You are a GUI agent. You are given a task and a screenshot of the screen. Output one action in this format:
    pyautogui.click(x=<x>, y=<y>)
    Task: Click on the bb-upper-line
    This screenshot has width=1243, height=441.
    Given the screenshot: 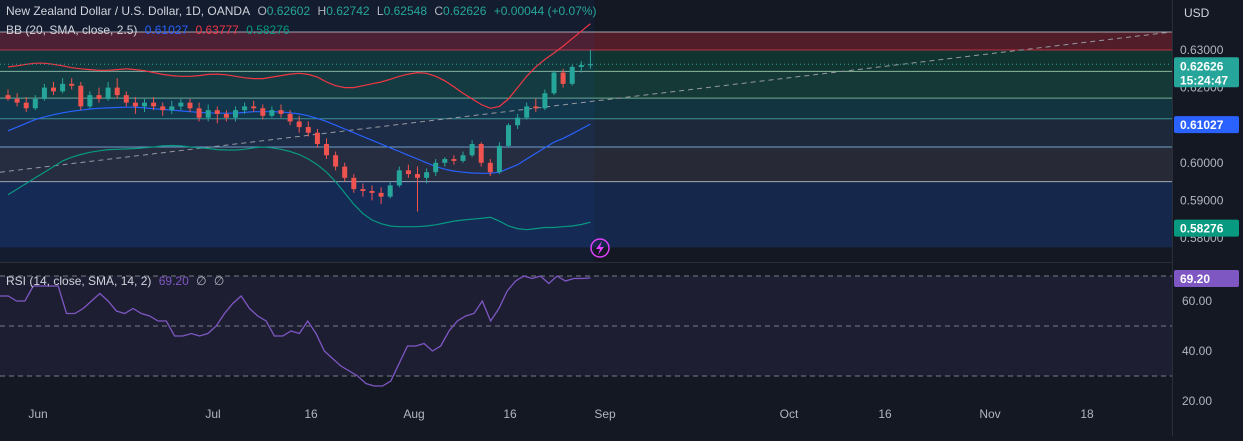 What is the action you would take?
    pyautogui.click(x=299, y=66)
    